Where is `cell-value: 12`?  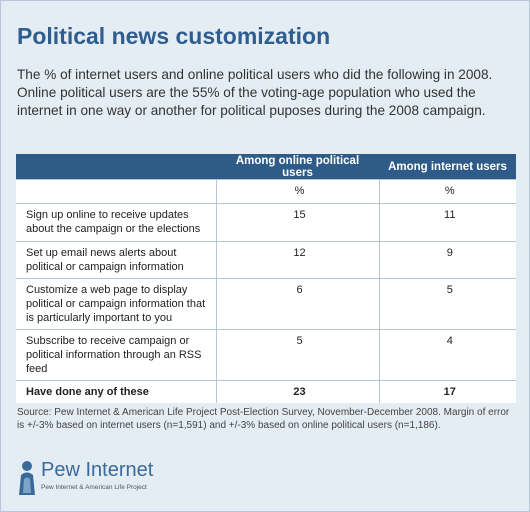 cell-value: 12 is located at coordinates (297, 260).